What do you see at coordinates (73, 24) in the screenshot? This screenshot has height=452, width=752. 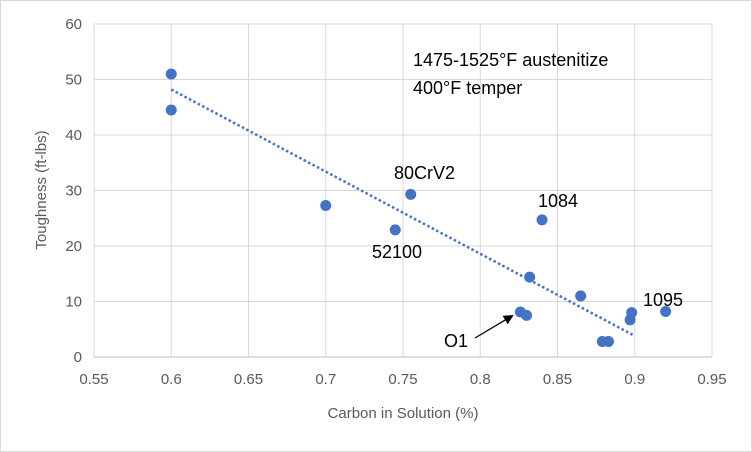 I see `y-tick-label: 60` at bounding box center [73, 24].